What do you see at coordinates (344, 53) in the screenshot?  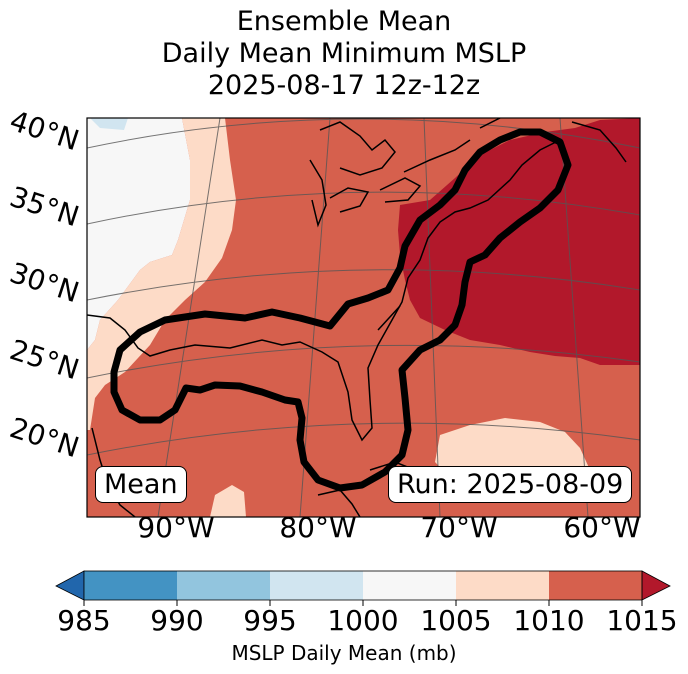 I see `title-line-2: Daily Mean Minimum MSLP` at bounding box center [344, 53].